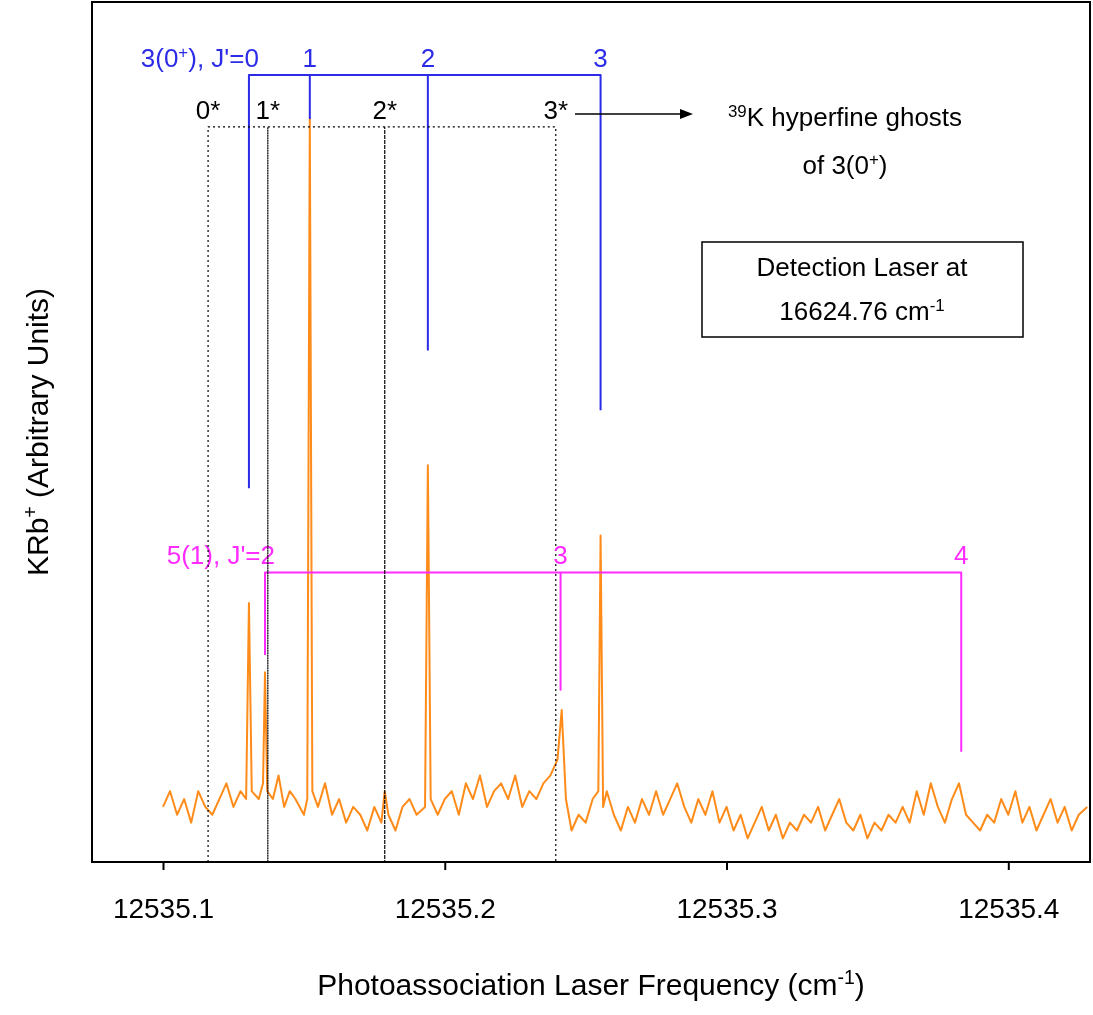  Describe the element at coordinates (220, 555) in the screenshot. I see `series-label: 5(1), J'=2` at that location.